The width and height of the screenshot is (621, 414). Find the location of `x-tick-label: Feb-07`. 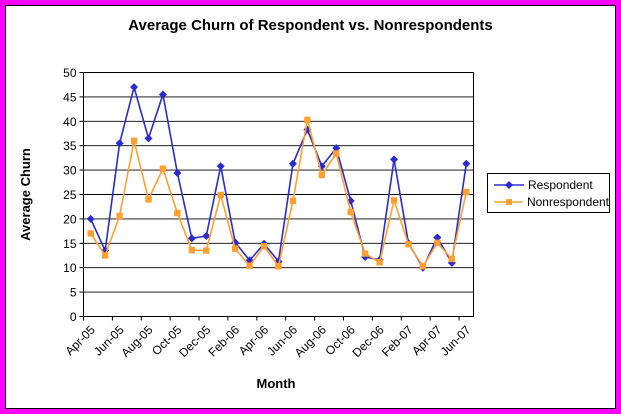

x-tick-label: Feb-07 is located at coordinates (397, 340).